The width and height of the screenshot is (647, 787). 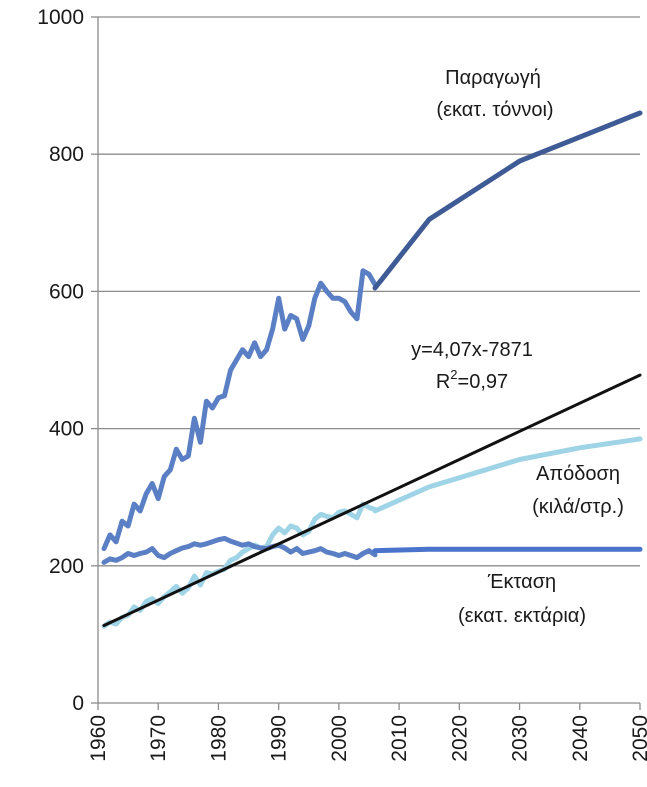 I want to click on x-tick-label-1960: 1960, so click(x=98, y=738).